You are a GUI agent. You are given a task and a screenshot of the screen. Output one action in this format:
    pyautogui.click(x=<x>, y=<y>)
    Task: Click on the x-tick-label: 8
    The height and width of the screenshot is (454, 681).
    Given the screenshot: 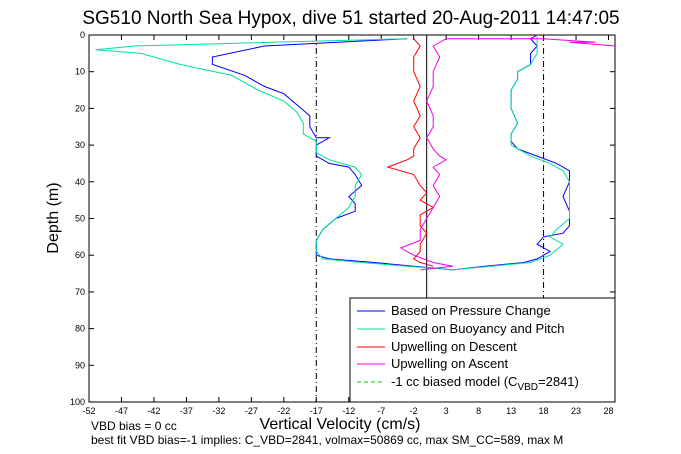 What is the action you would take?
    pyautogui.click(x=478, y=411)
    